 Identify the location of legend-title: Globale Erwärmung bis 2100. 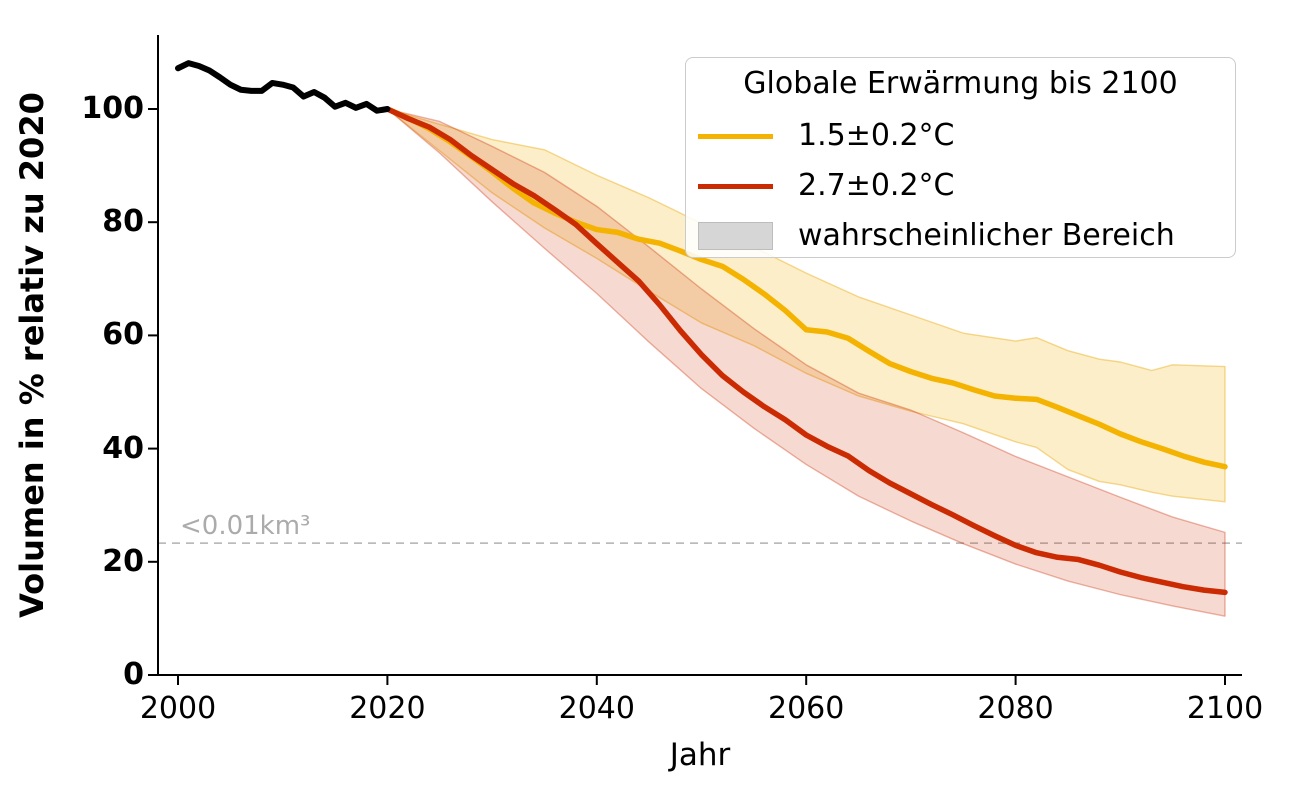
(960, 83).